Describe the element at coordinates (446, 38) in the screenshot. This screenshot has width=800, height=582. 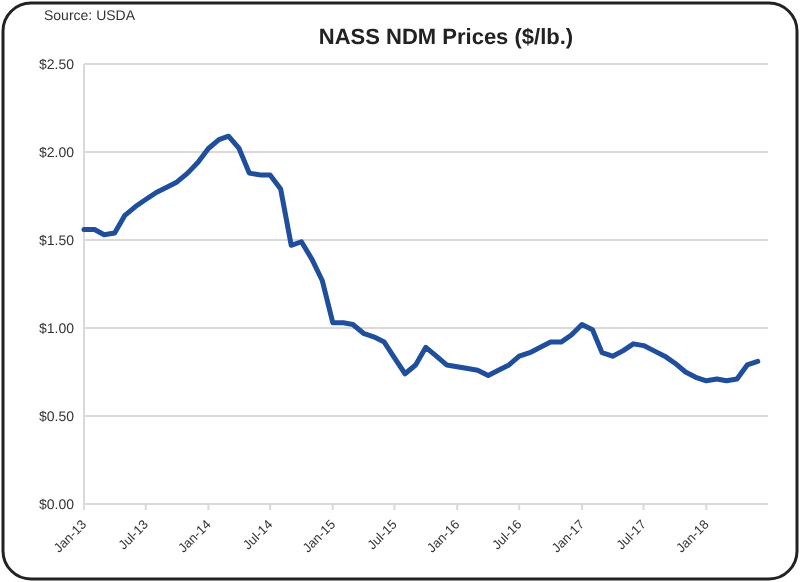
I see `chart-title: NASS NDM Prices ($/lb.)` at that location.